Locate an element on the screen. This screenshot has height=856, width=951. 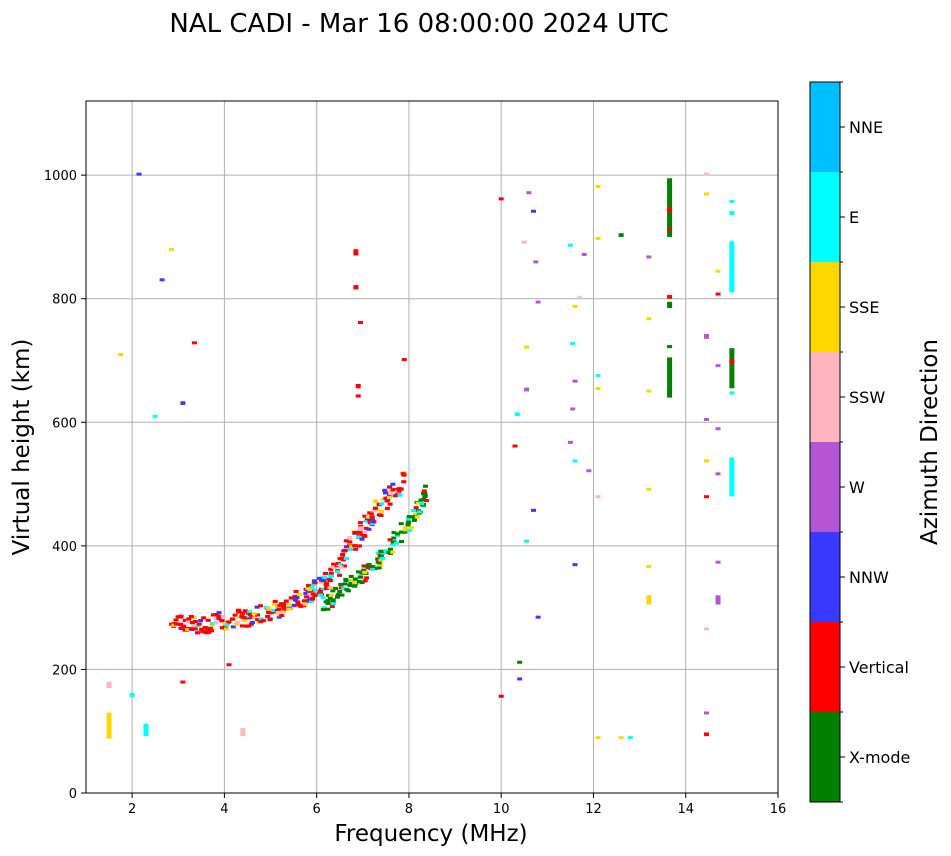
chart-title: NAL CADI - Mar 16 08:00:00 2024 UTC is located at coordinates (418, 24).